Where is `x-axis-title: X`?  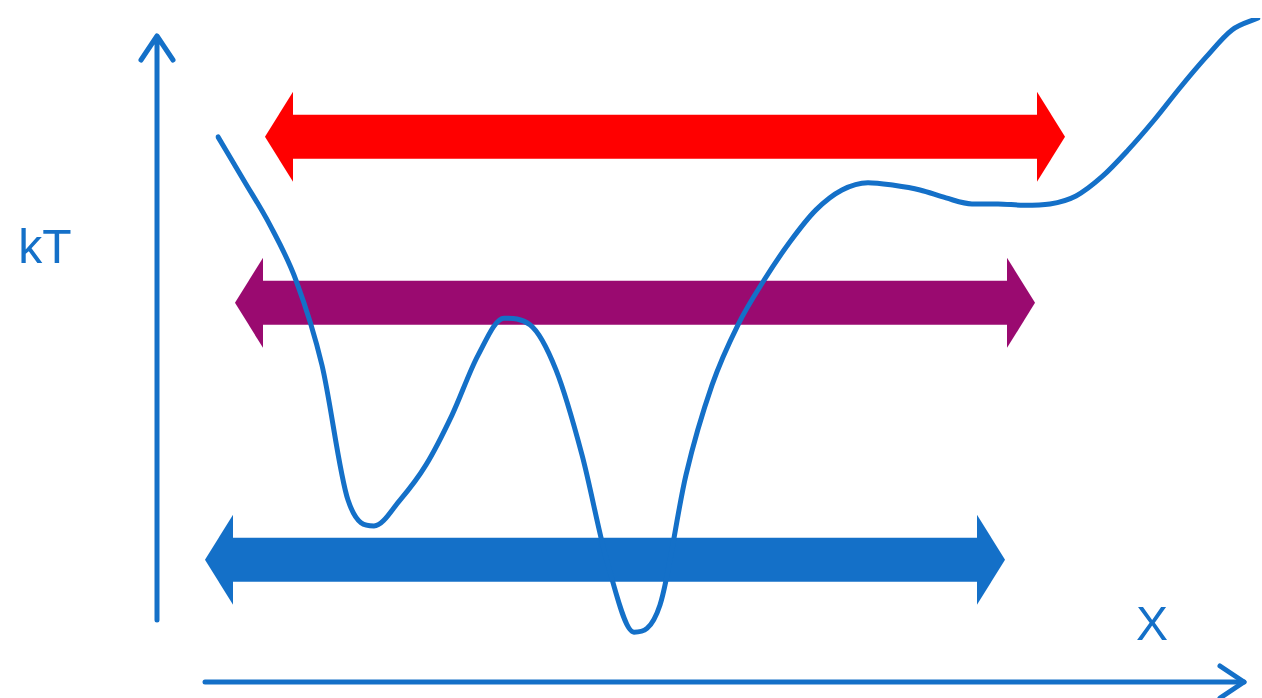
x-axis-title: X is located at coordinates (1152, 624).